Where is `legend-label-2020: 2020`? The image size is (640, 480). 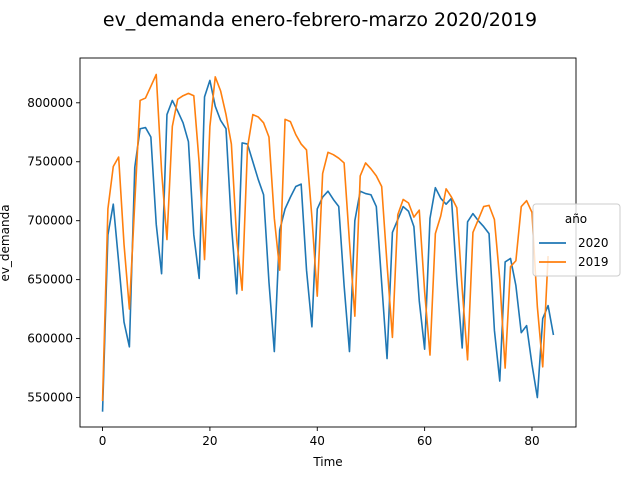 legend-label-2020: 2020 is located at coordinates (593, 243).